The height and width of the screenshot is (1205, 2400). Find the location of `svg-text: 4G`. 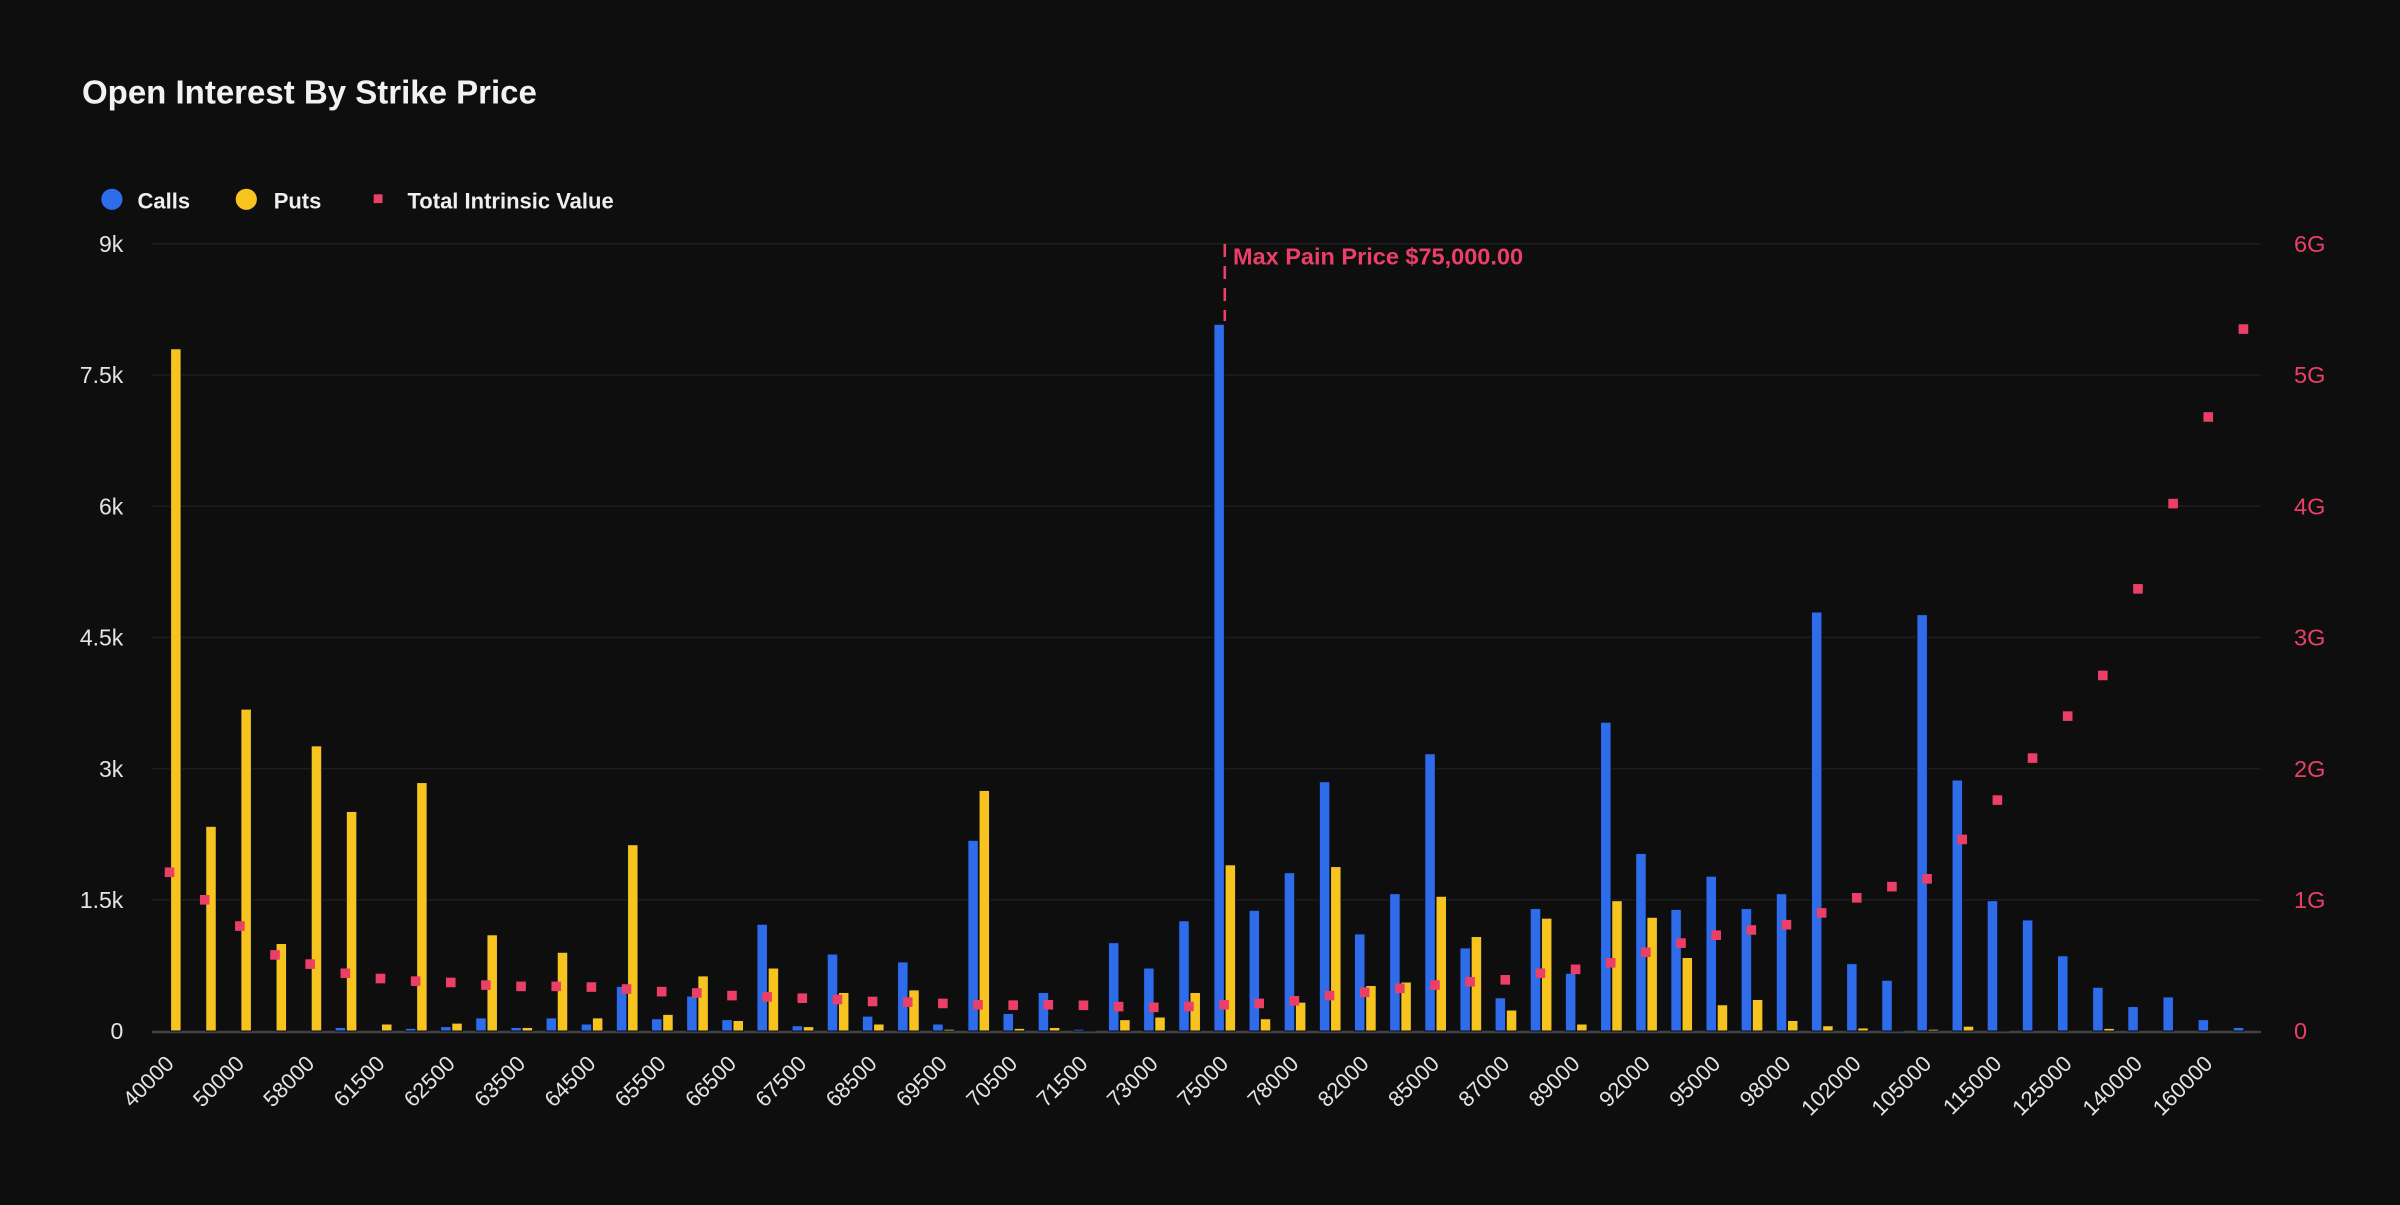

svg-text: 4G is located at coordinates (2309, 506).